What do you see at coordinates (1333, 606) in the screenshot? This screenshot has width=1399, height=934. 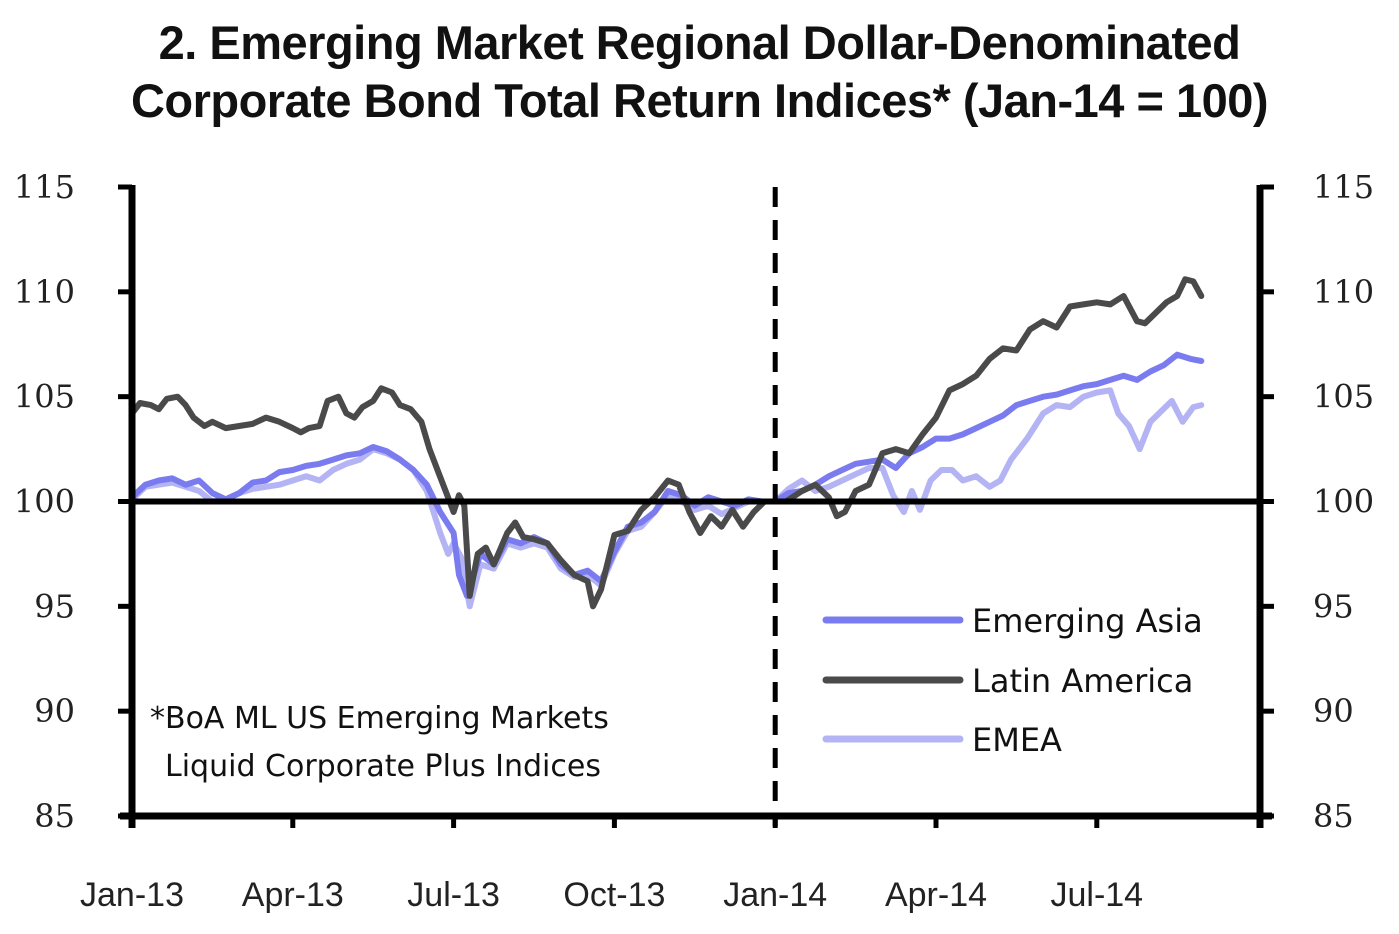 I see `y-tick-label-right: 95` at bounding box center [1333, 606].